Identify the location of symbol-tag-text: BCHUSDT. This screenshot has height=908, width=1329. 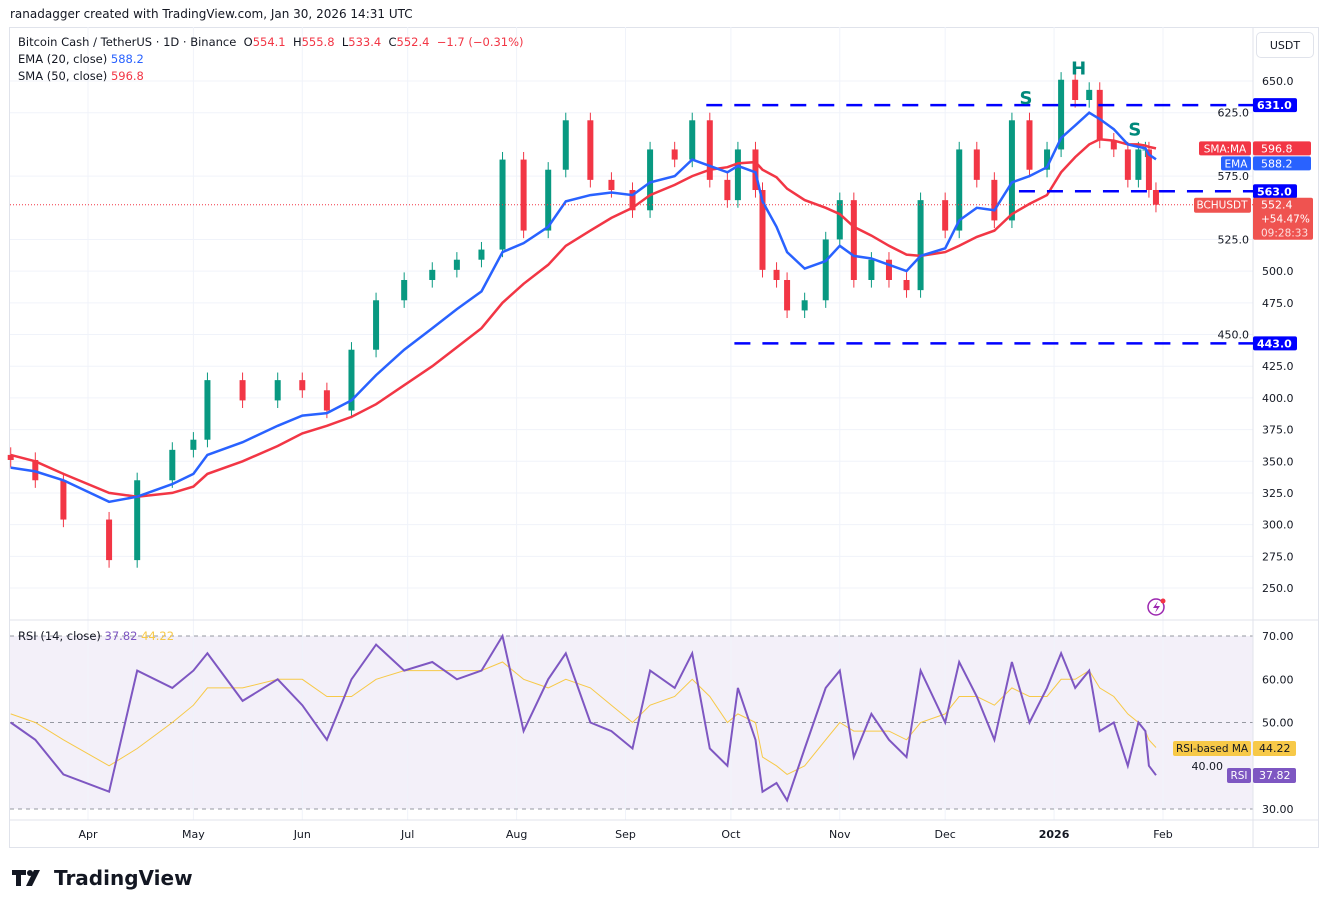
(1222, 206).